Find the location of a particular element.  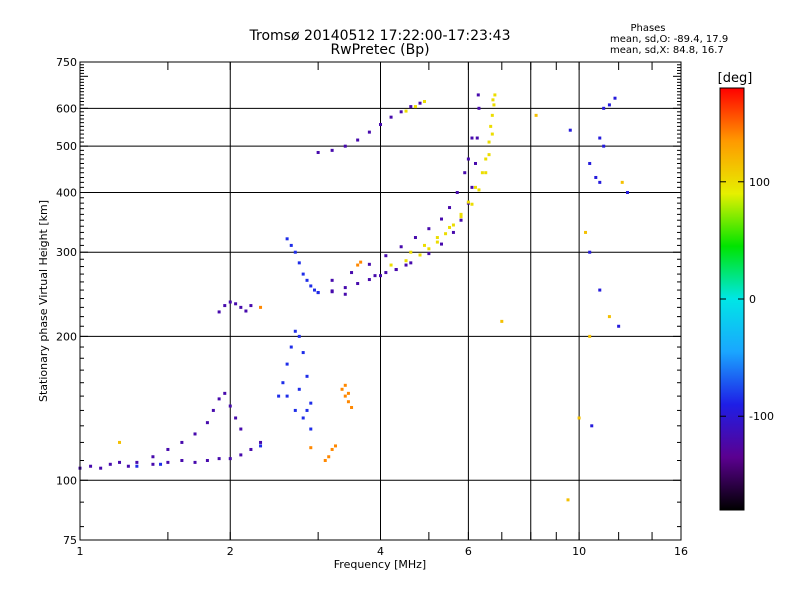

colorbar-label: [deg] is located at coordinates (735, 78).